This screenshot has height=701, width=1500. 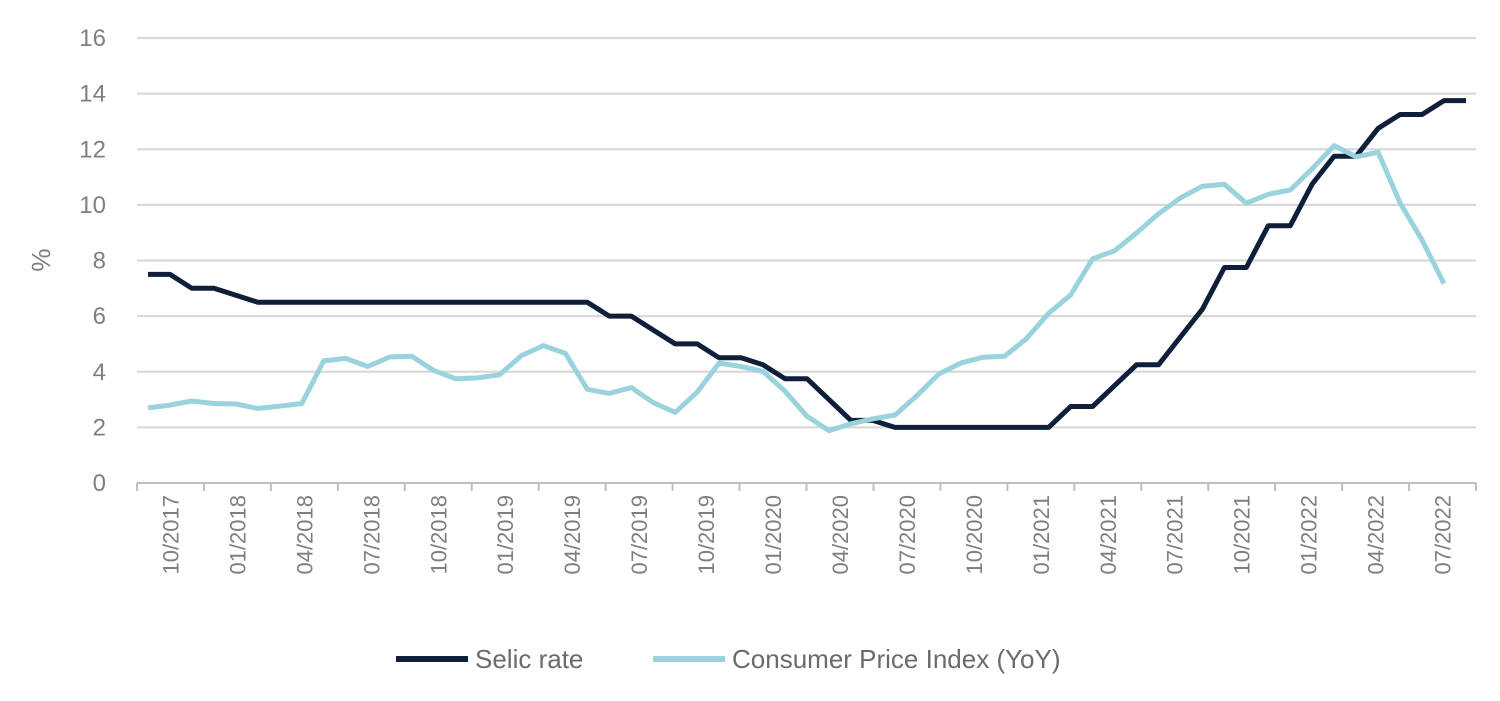 What do you see at coordinates (99, 316) in the screenshot?
I see `y-tick-label: 6` at bounding box center [99, 316].